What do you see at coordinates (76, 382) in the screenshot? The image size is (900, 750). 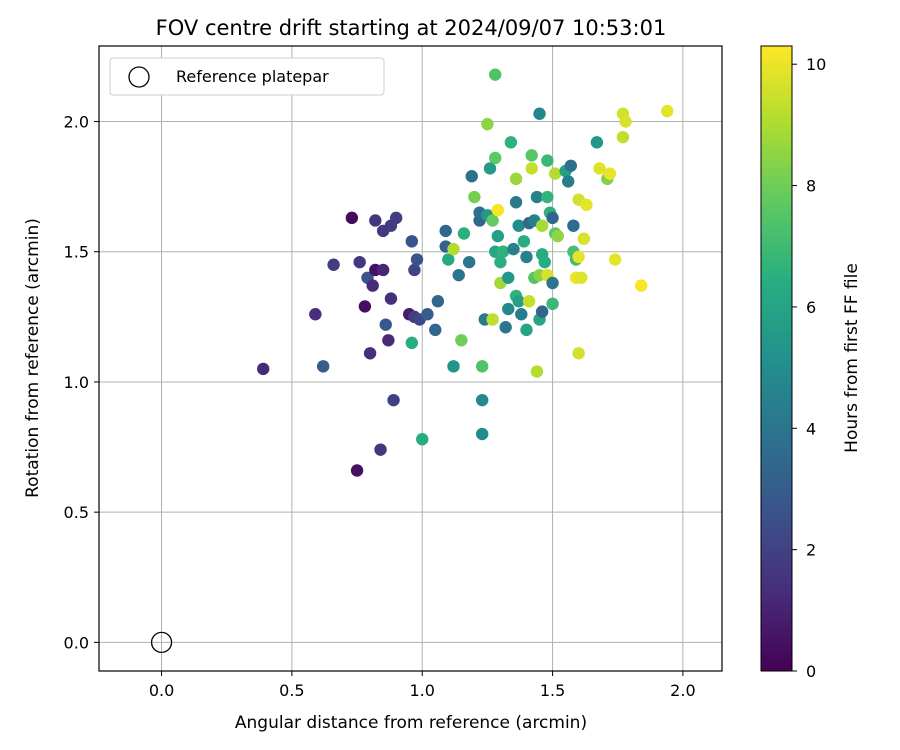 I see `y-tick-label: 1.0` at bounding box center [76, 382].